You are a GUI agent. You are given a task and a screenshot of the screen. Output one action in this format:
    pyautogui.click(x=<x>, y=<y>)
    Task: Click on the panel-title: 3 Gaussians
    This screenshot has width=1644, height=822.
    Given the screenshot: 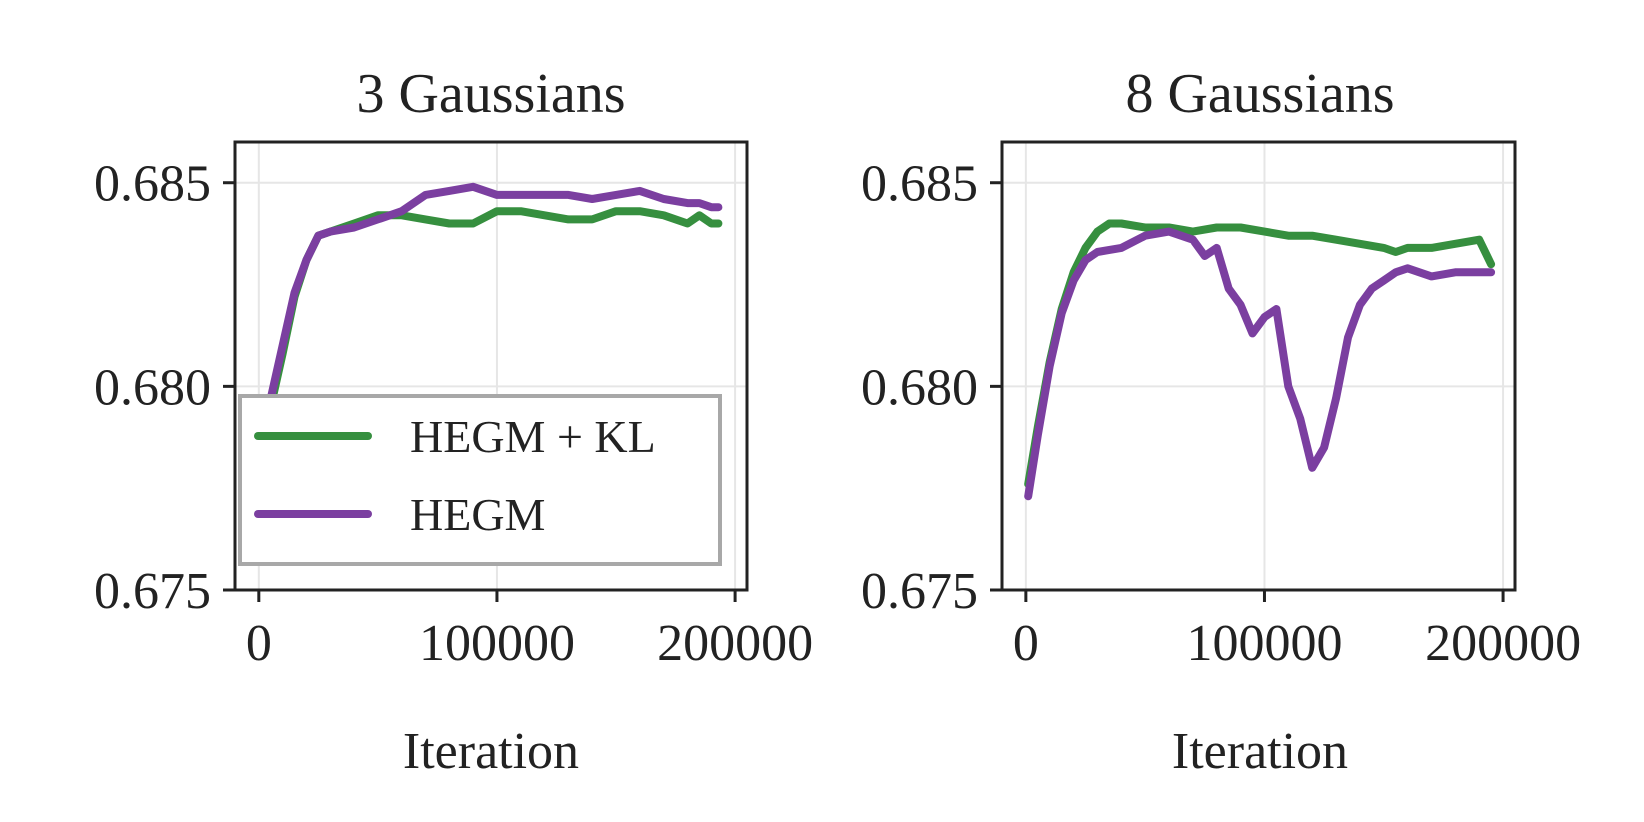 What is the action you would take?
    pyautogui.click(x=490, y=94)
    